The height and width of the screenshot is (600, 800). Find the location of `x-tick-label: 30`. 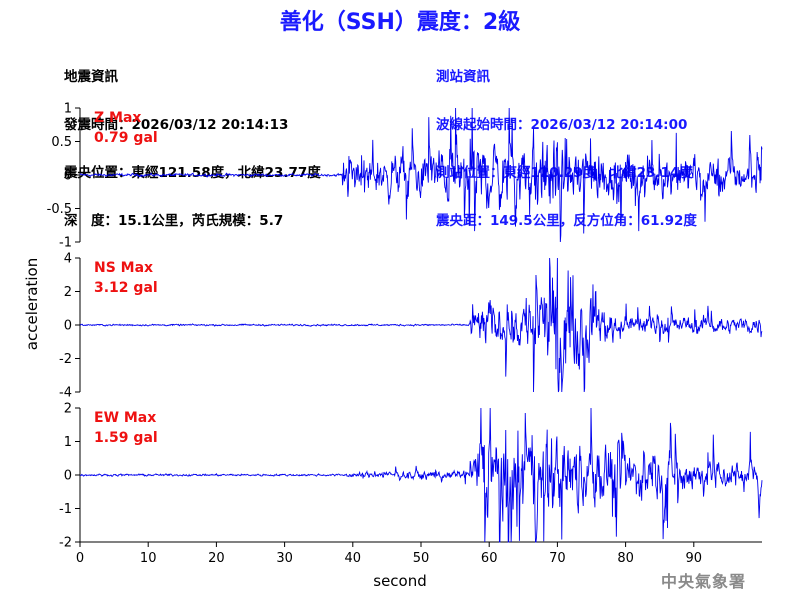

x-tick-label: 30 is located at coordinates (284, 558).